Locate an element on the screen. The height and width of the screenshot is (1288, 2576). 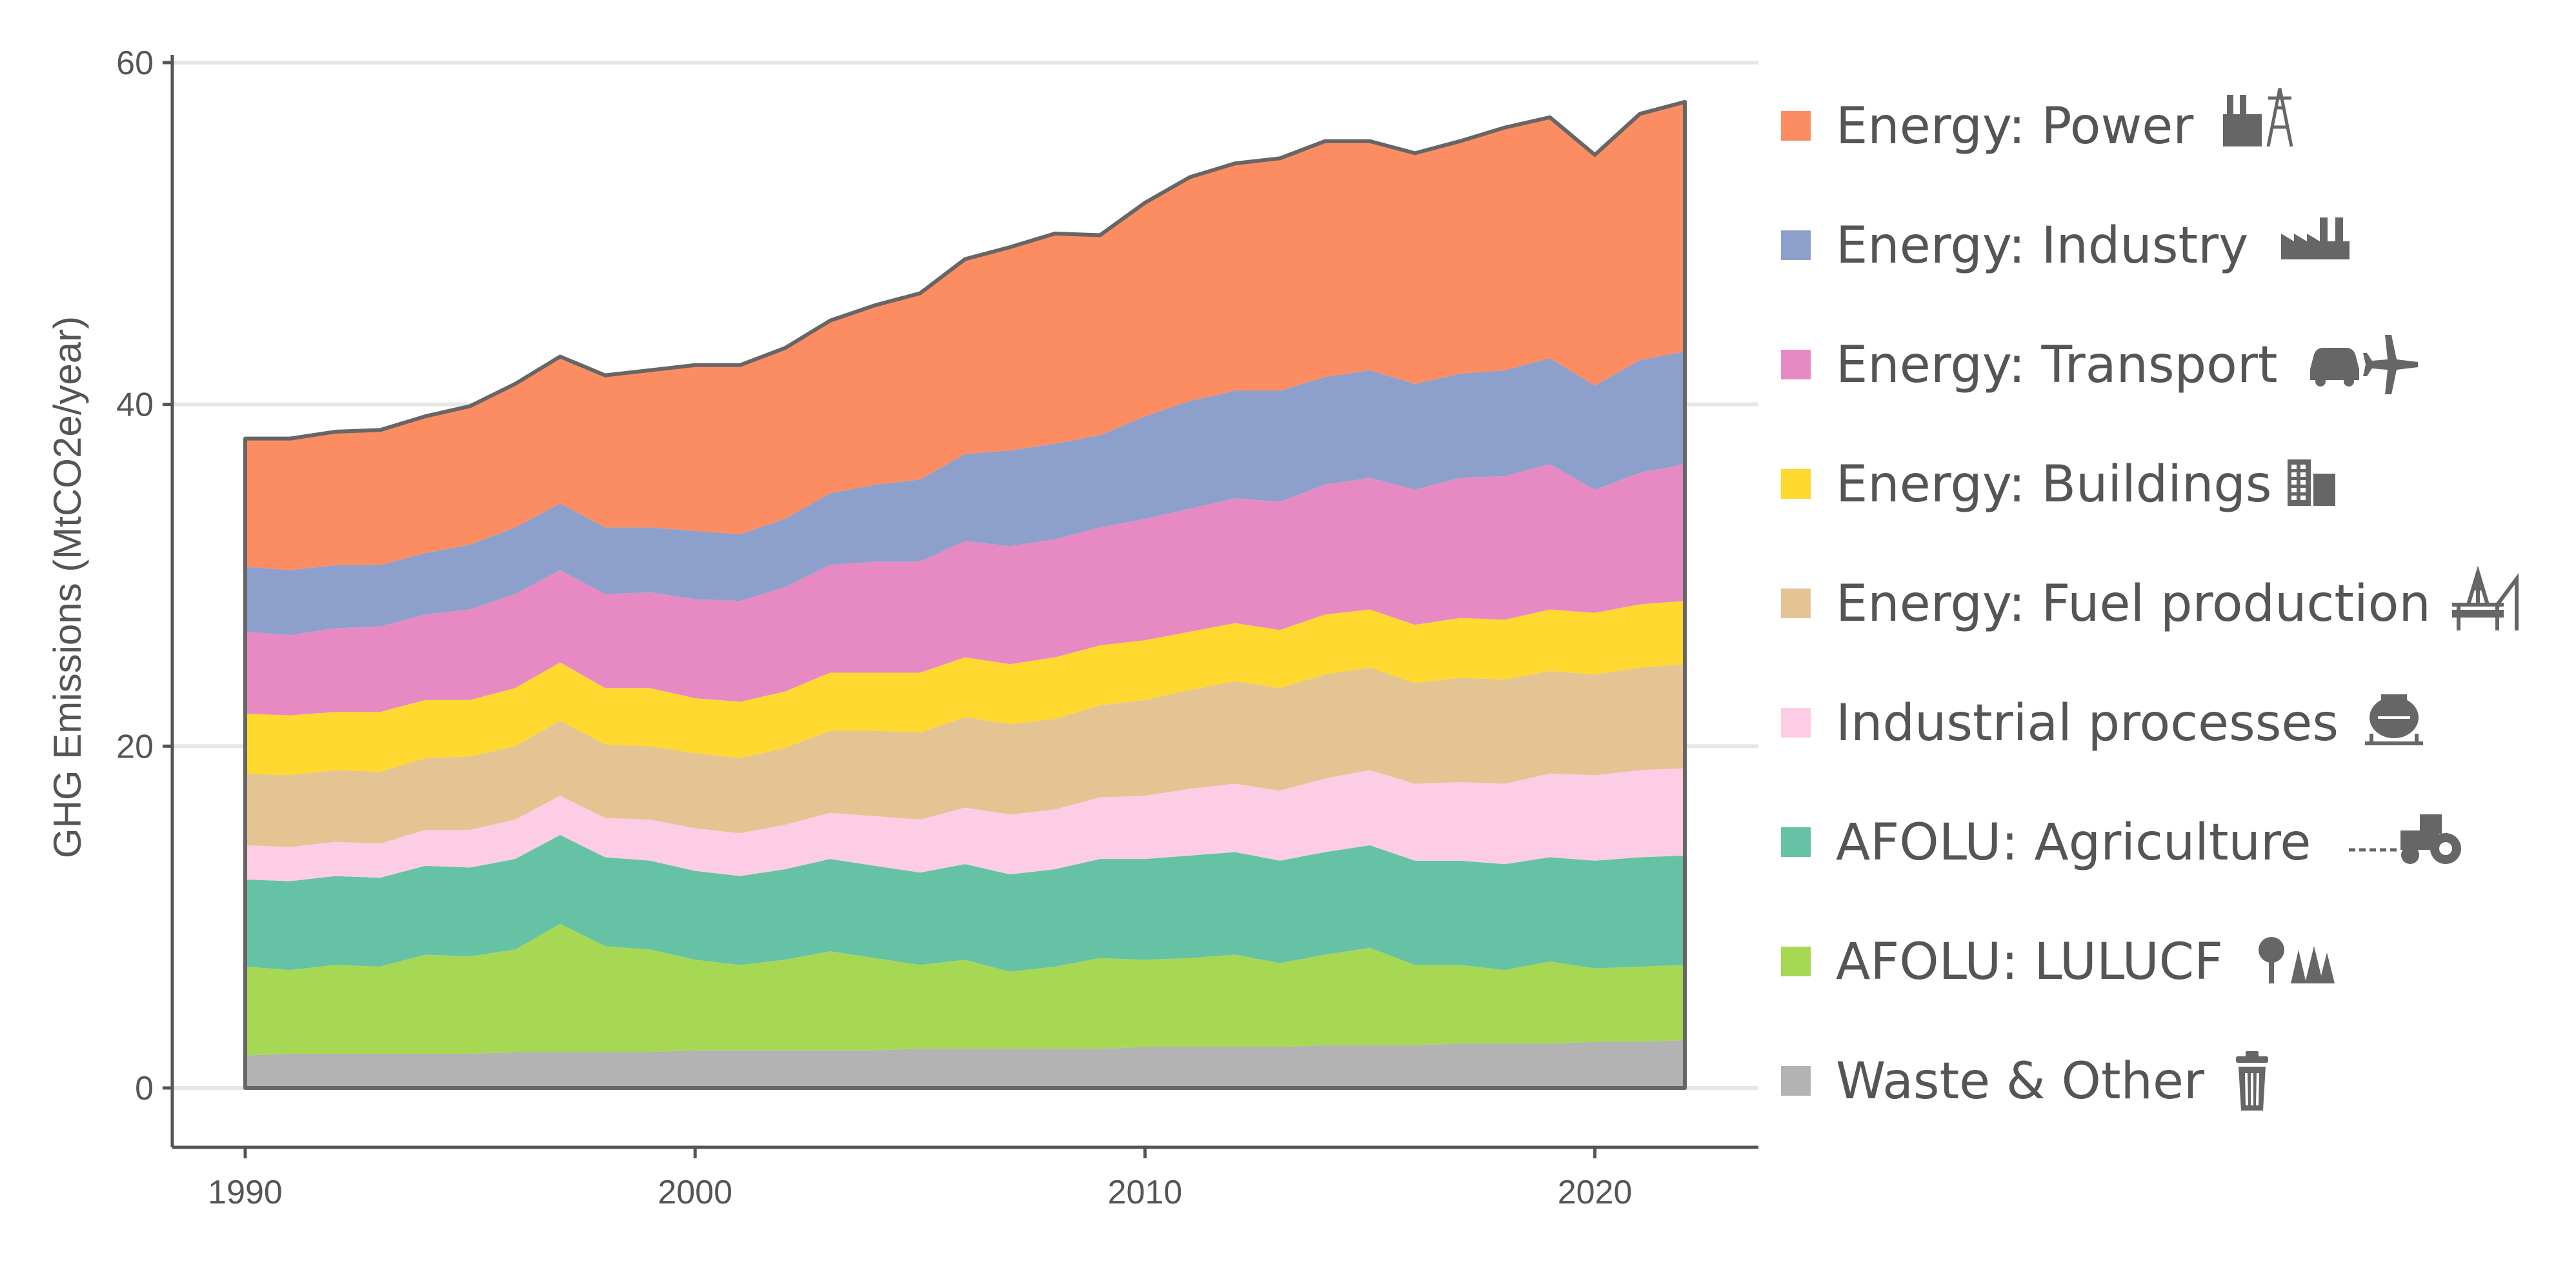
legend-item: Waste & Other is located at coordinates (2024, 1081).